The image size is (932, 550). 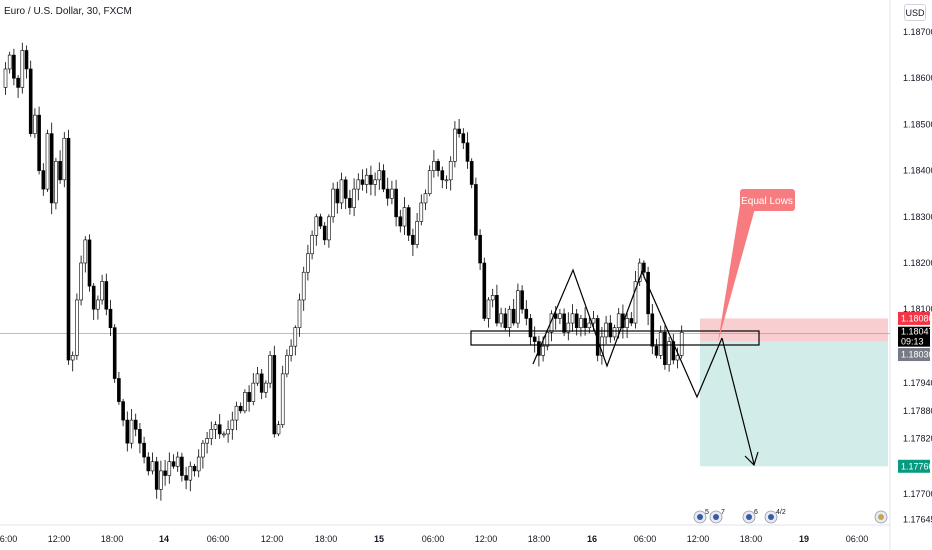 I want to click on x-tick-label: 18:00, so click(x=751, y=539).